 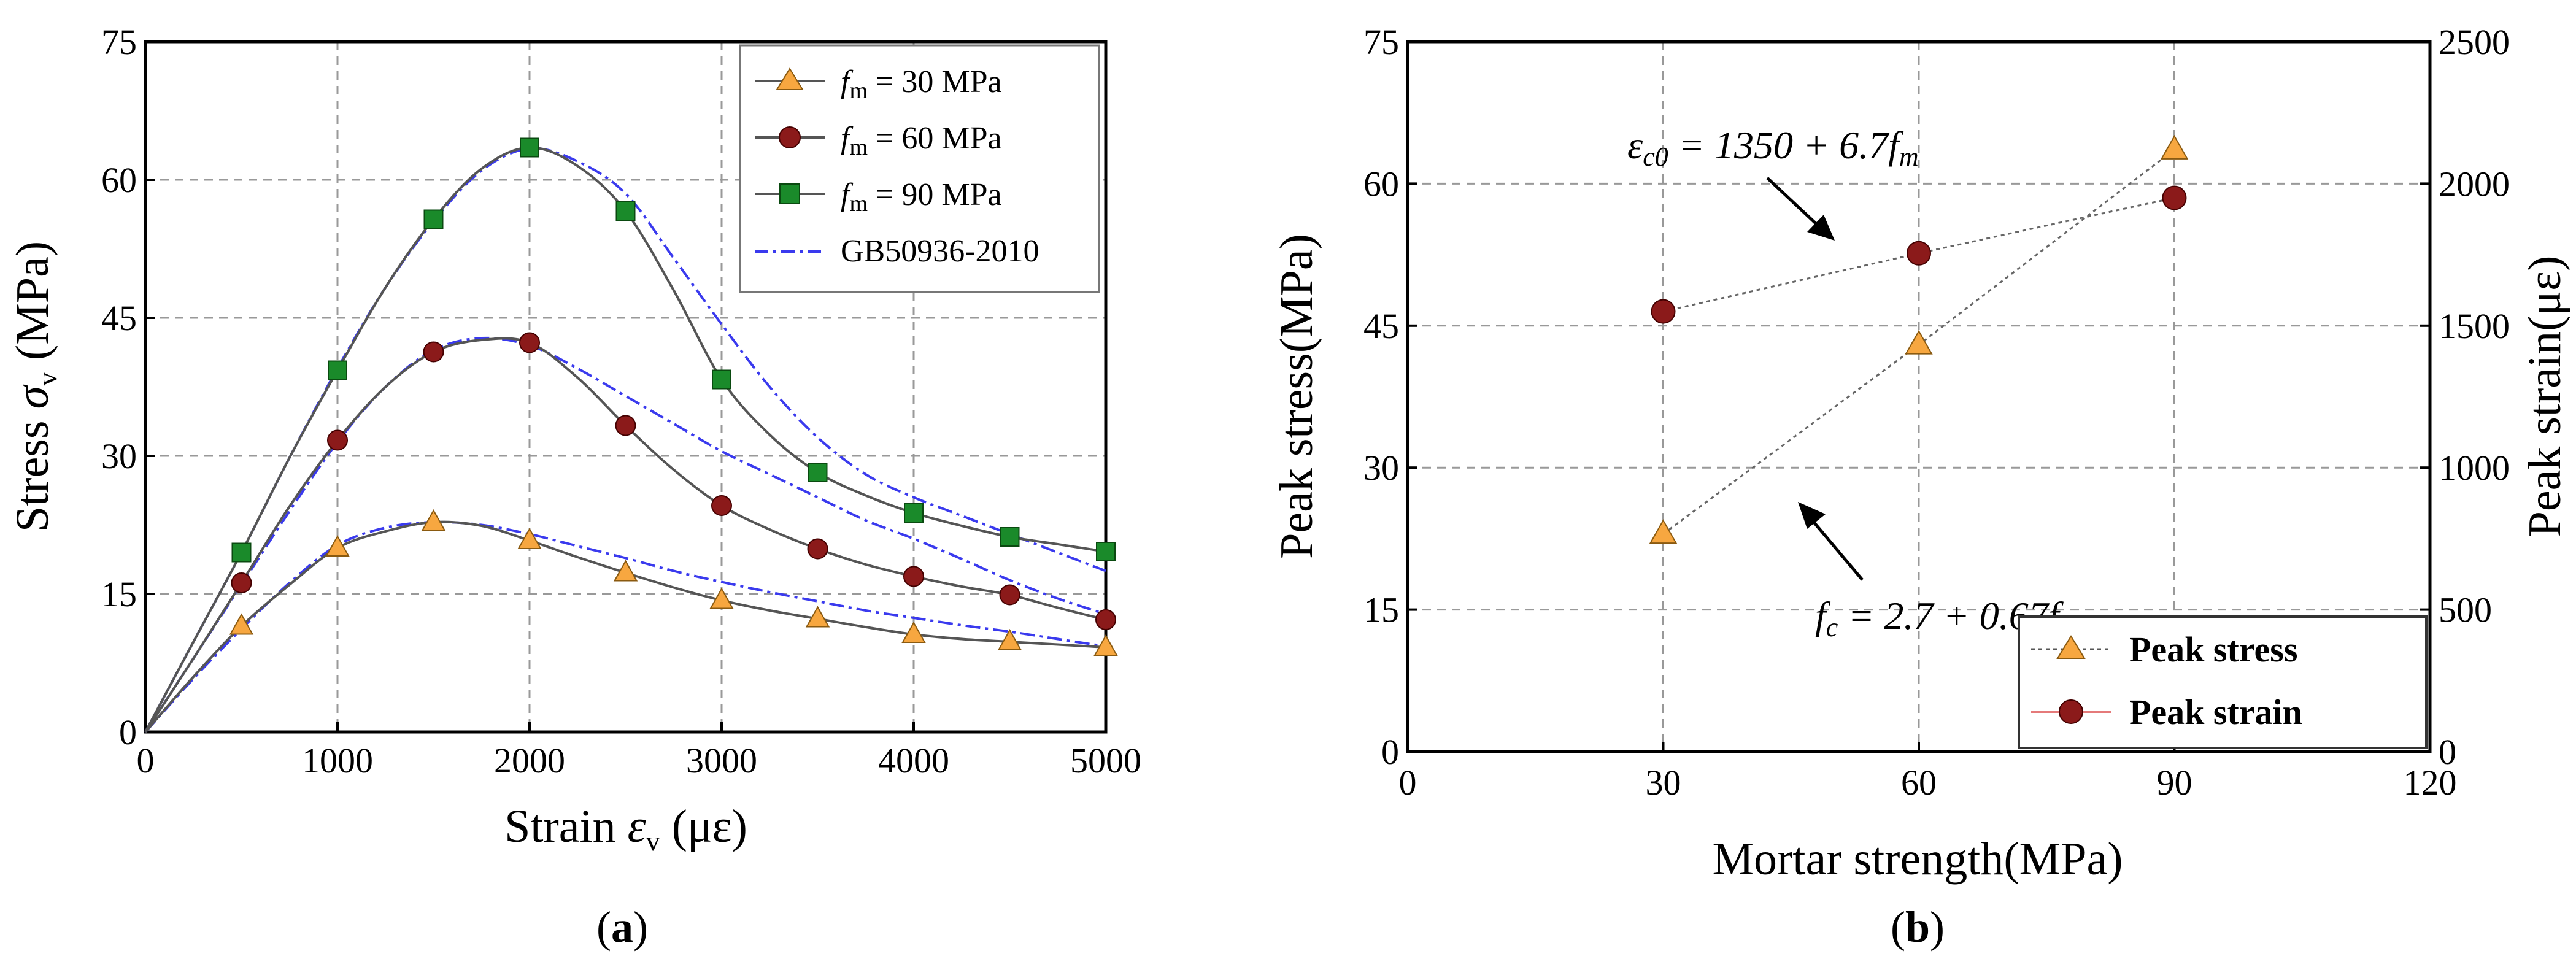 I want to click on b-xtick-label: 60, so click(x=1919, y=783).